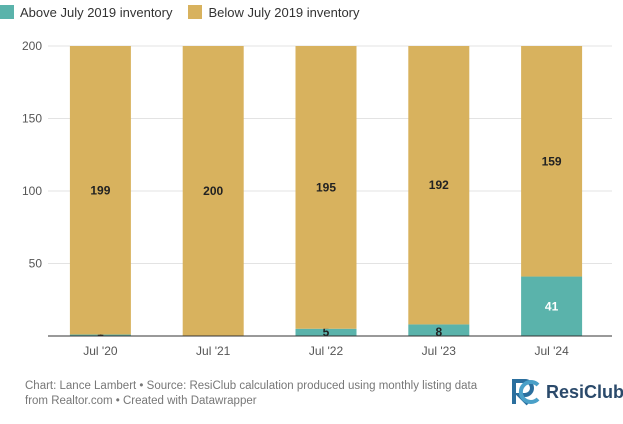  I want to click on x-tick-label-1: Jul '21, so click(213, 351).